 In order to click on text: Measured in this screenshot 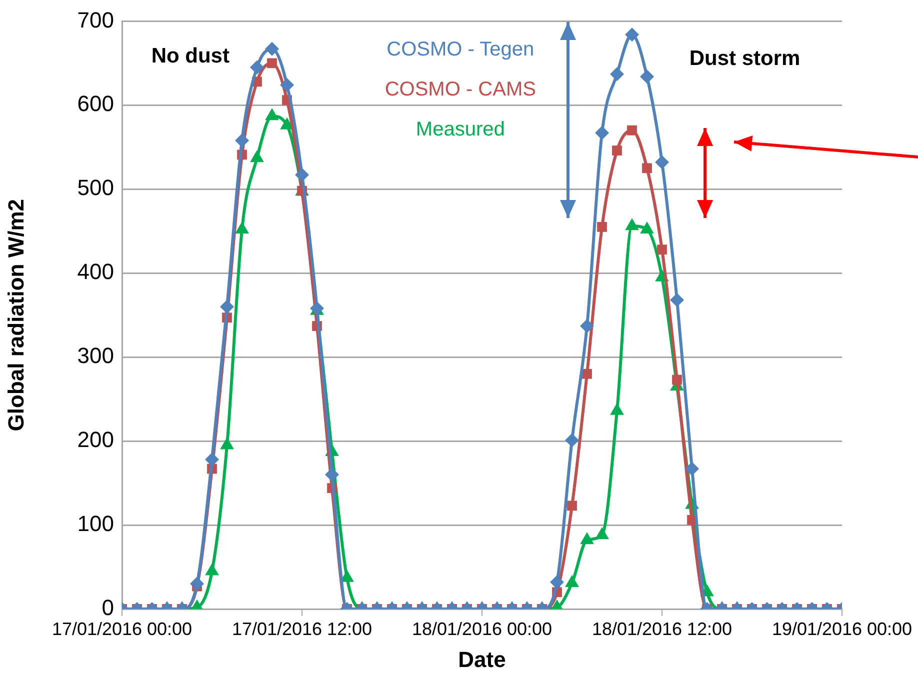, I will do `click(460, 129)`.